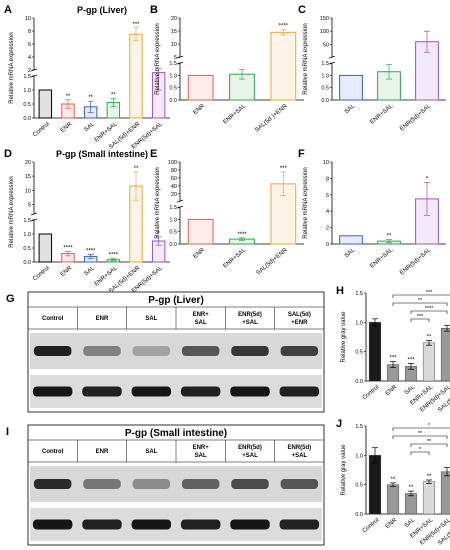 Image resolution: width=450 pixels, height=550 pixels. Describe the element at coordinates (324, 19) in the screenshot. I see `y-tick-label: 150` at that location.